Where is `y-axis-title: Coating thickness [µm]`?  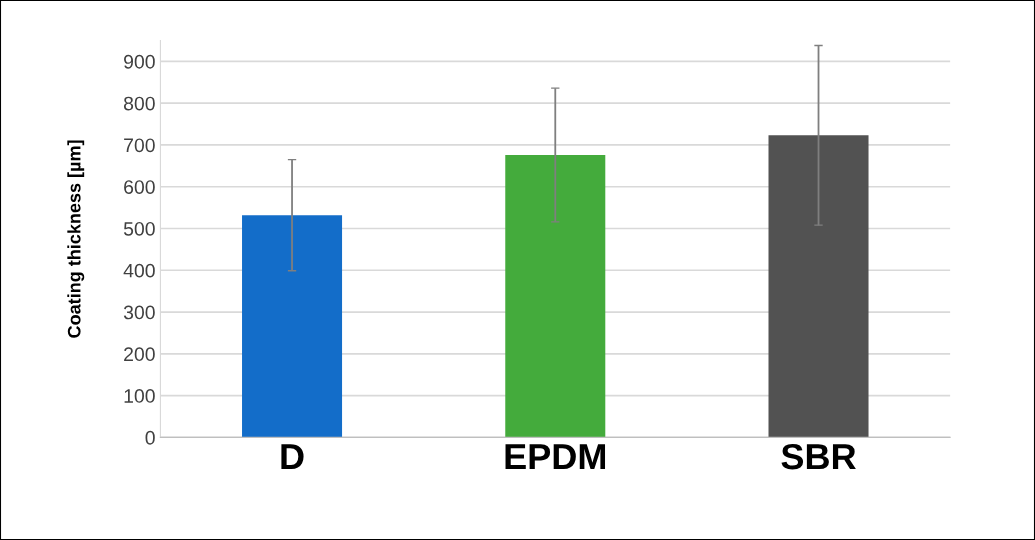 y-axis-title: Coating thickness [µm] is located at coordinates (76, 239).